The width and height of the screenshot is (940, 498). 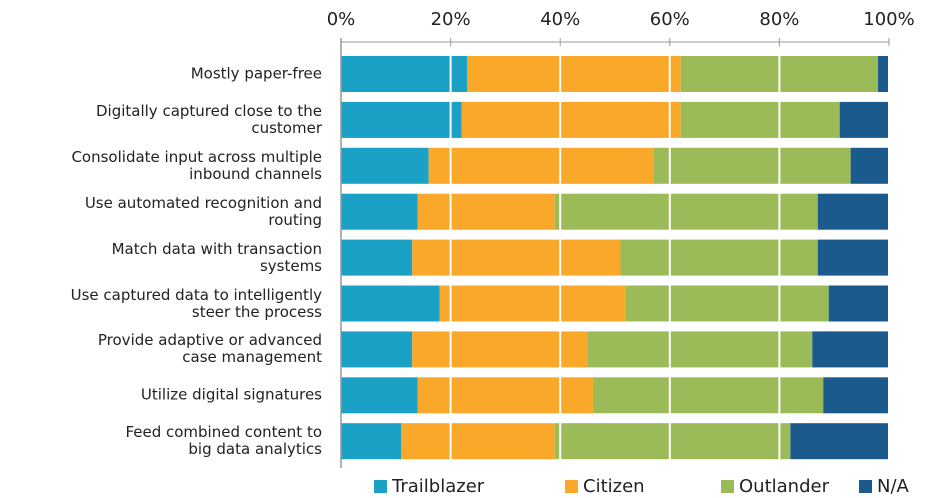 What do you see at coordinates (893, 486) in the screenshot?
I see `legend-label: N/A` at bounding box center [893, 486].